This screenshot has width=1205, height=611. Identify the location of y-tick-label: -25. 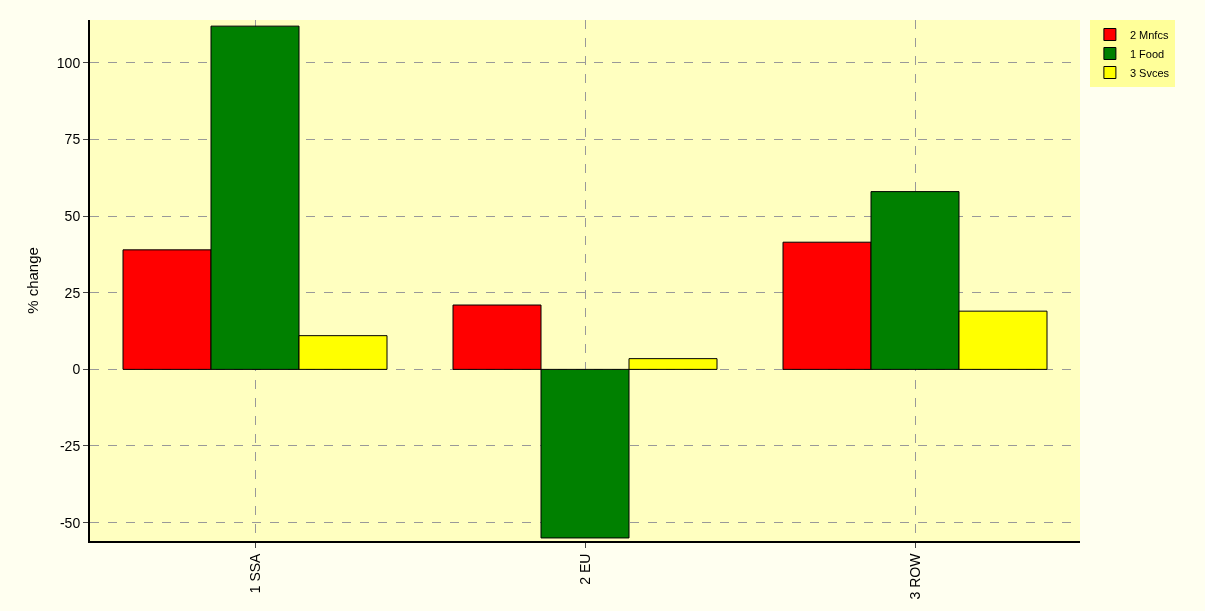
(70, 445).